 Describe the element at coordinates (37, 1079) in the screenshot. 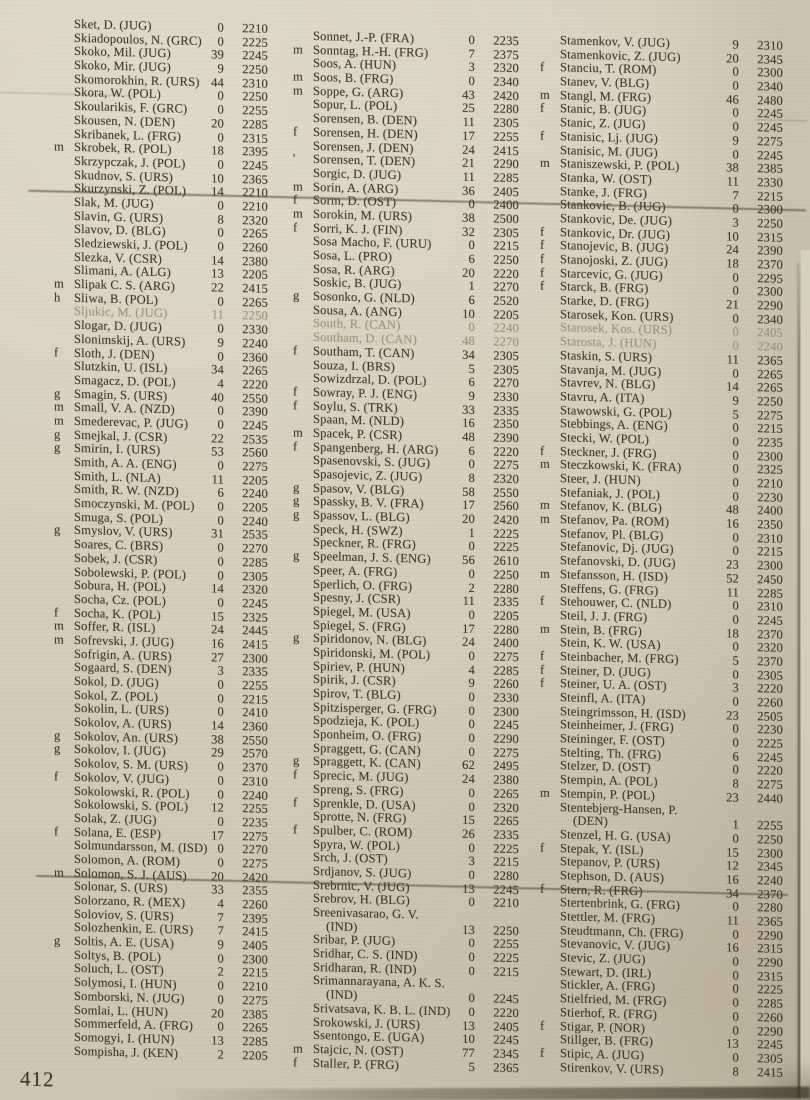

I see `page-number: 412` at that location.